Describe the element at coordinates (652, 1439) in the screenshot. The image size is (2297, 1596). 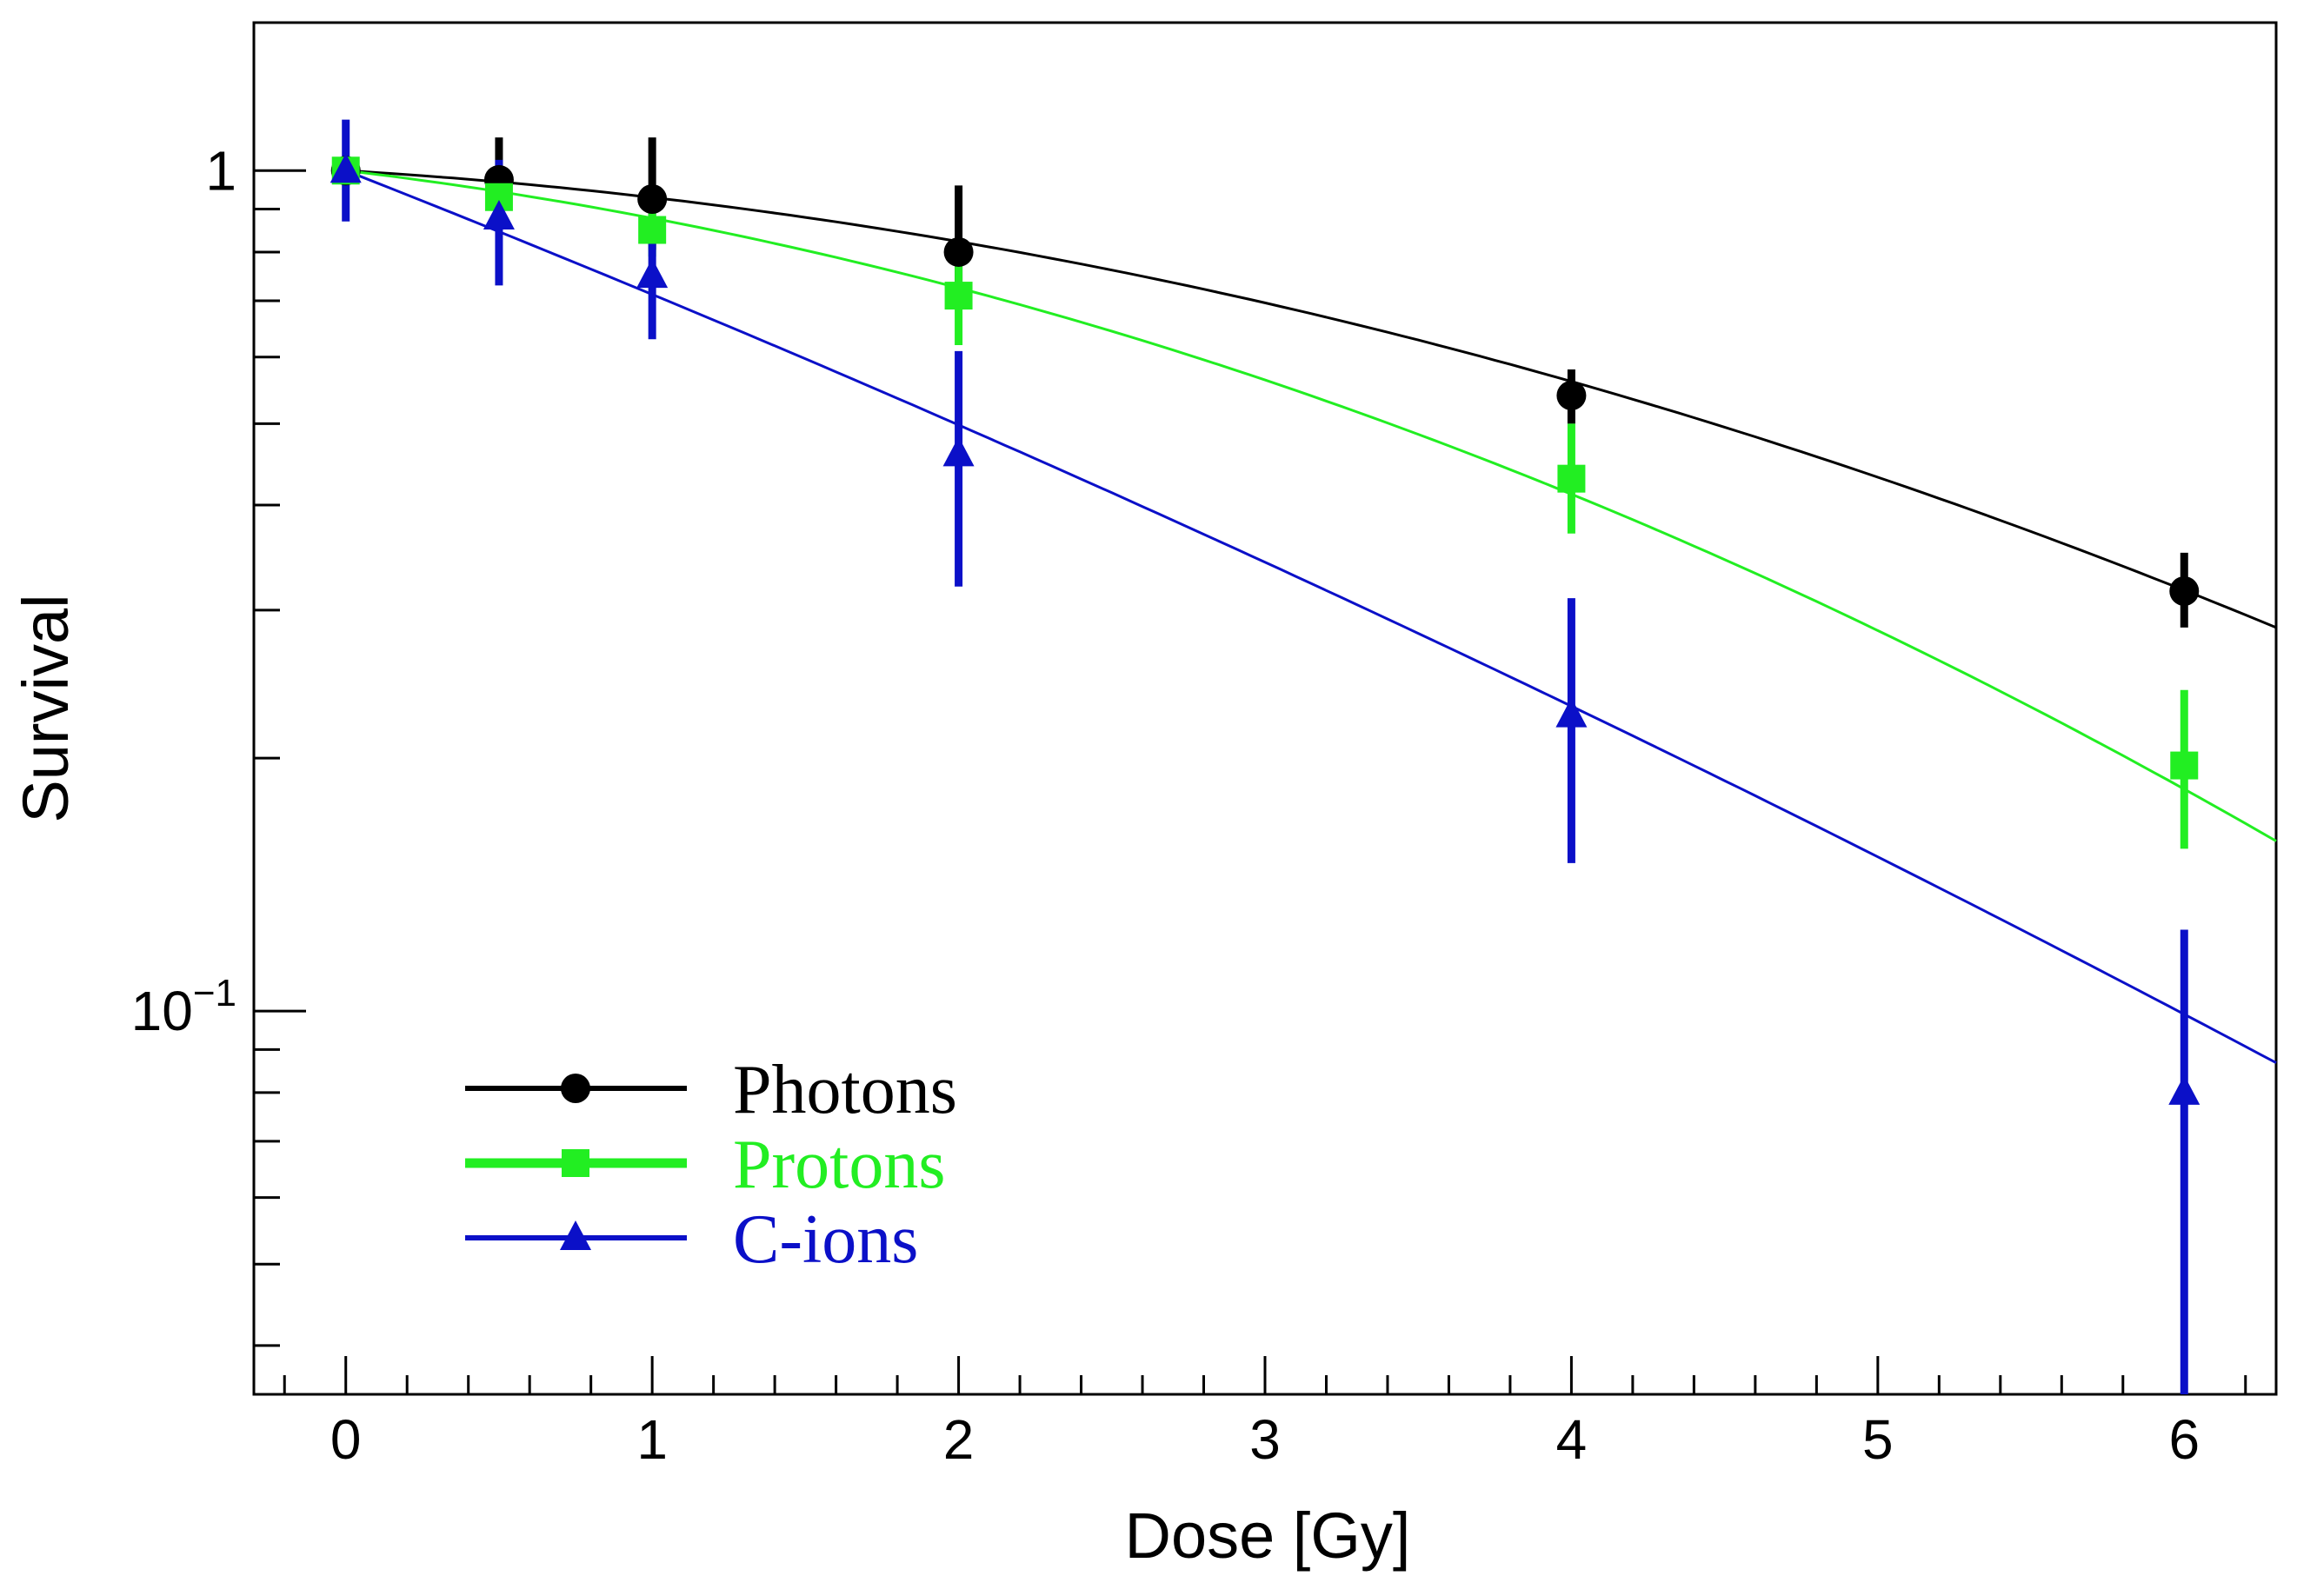
I see `x-tick-label: 1` at that location.